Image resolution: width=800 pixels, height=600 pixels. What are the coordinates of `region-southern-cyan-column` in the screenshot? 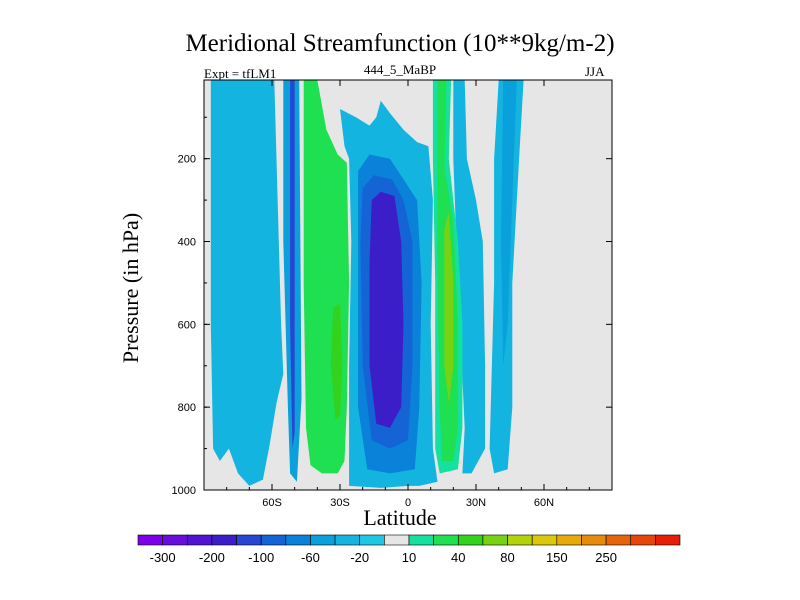 It's located at (247, 283).